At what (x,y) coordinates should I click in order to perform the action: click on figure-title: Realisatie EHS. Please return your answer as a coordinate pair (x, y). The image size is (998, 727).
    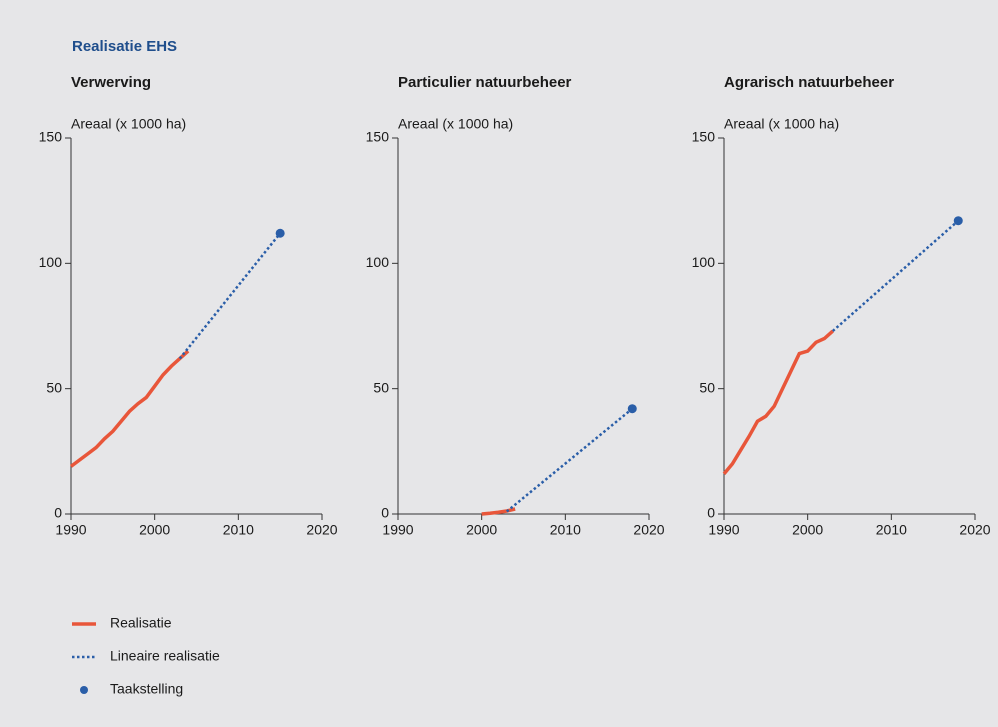
    Looking at the image, I should click on (124, 46).